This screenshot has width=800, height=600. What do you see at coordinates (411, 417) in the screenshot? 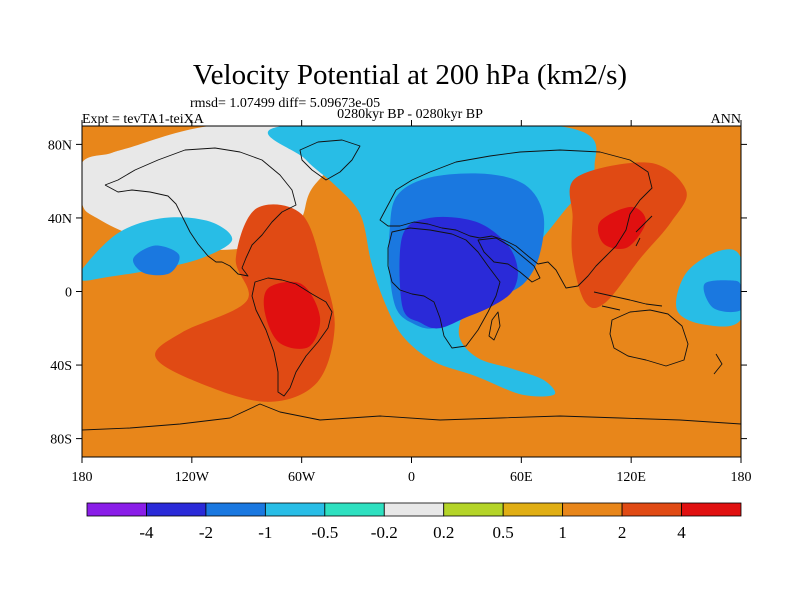
I see `coast-antarctica` at bounding box center [411, 417].